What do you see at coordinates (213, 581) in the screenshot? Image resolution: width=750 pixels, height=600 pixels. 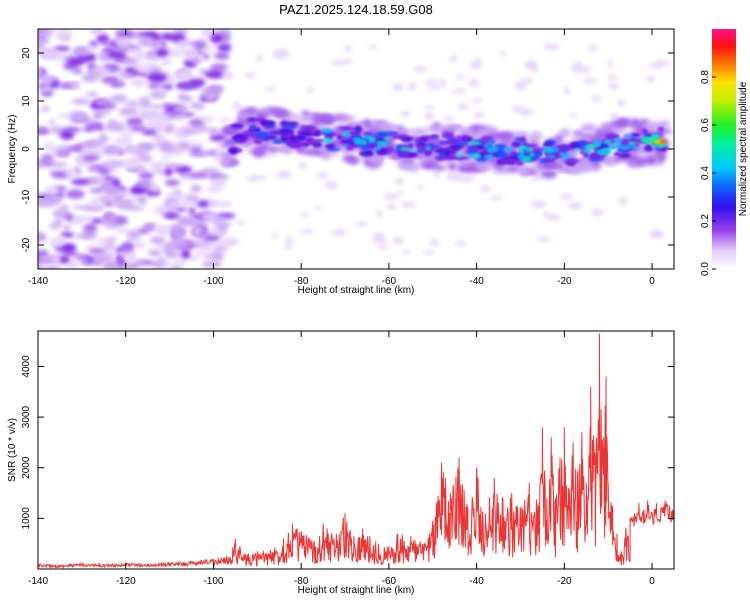 I see `snr-x-tick-label: -100` at bounding box center [213, 581].